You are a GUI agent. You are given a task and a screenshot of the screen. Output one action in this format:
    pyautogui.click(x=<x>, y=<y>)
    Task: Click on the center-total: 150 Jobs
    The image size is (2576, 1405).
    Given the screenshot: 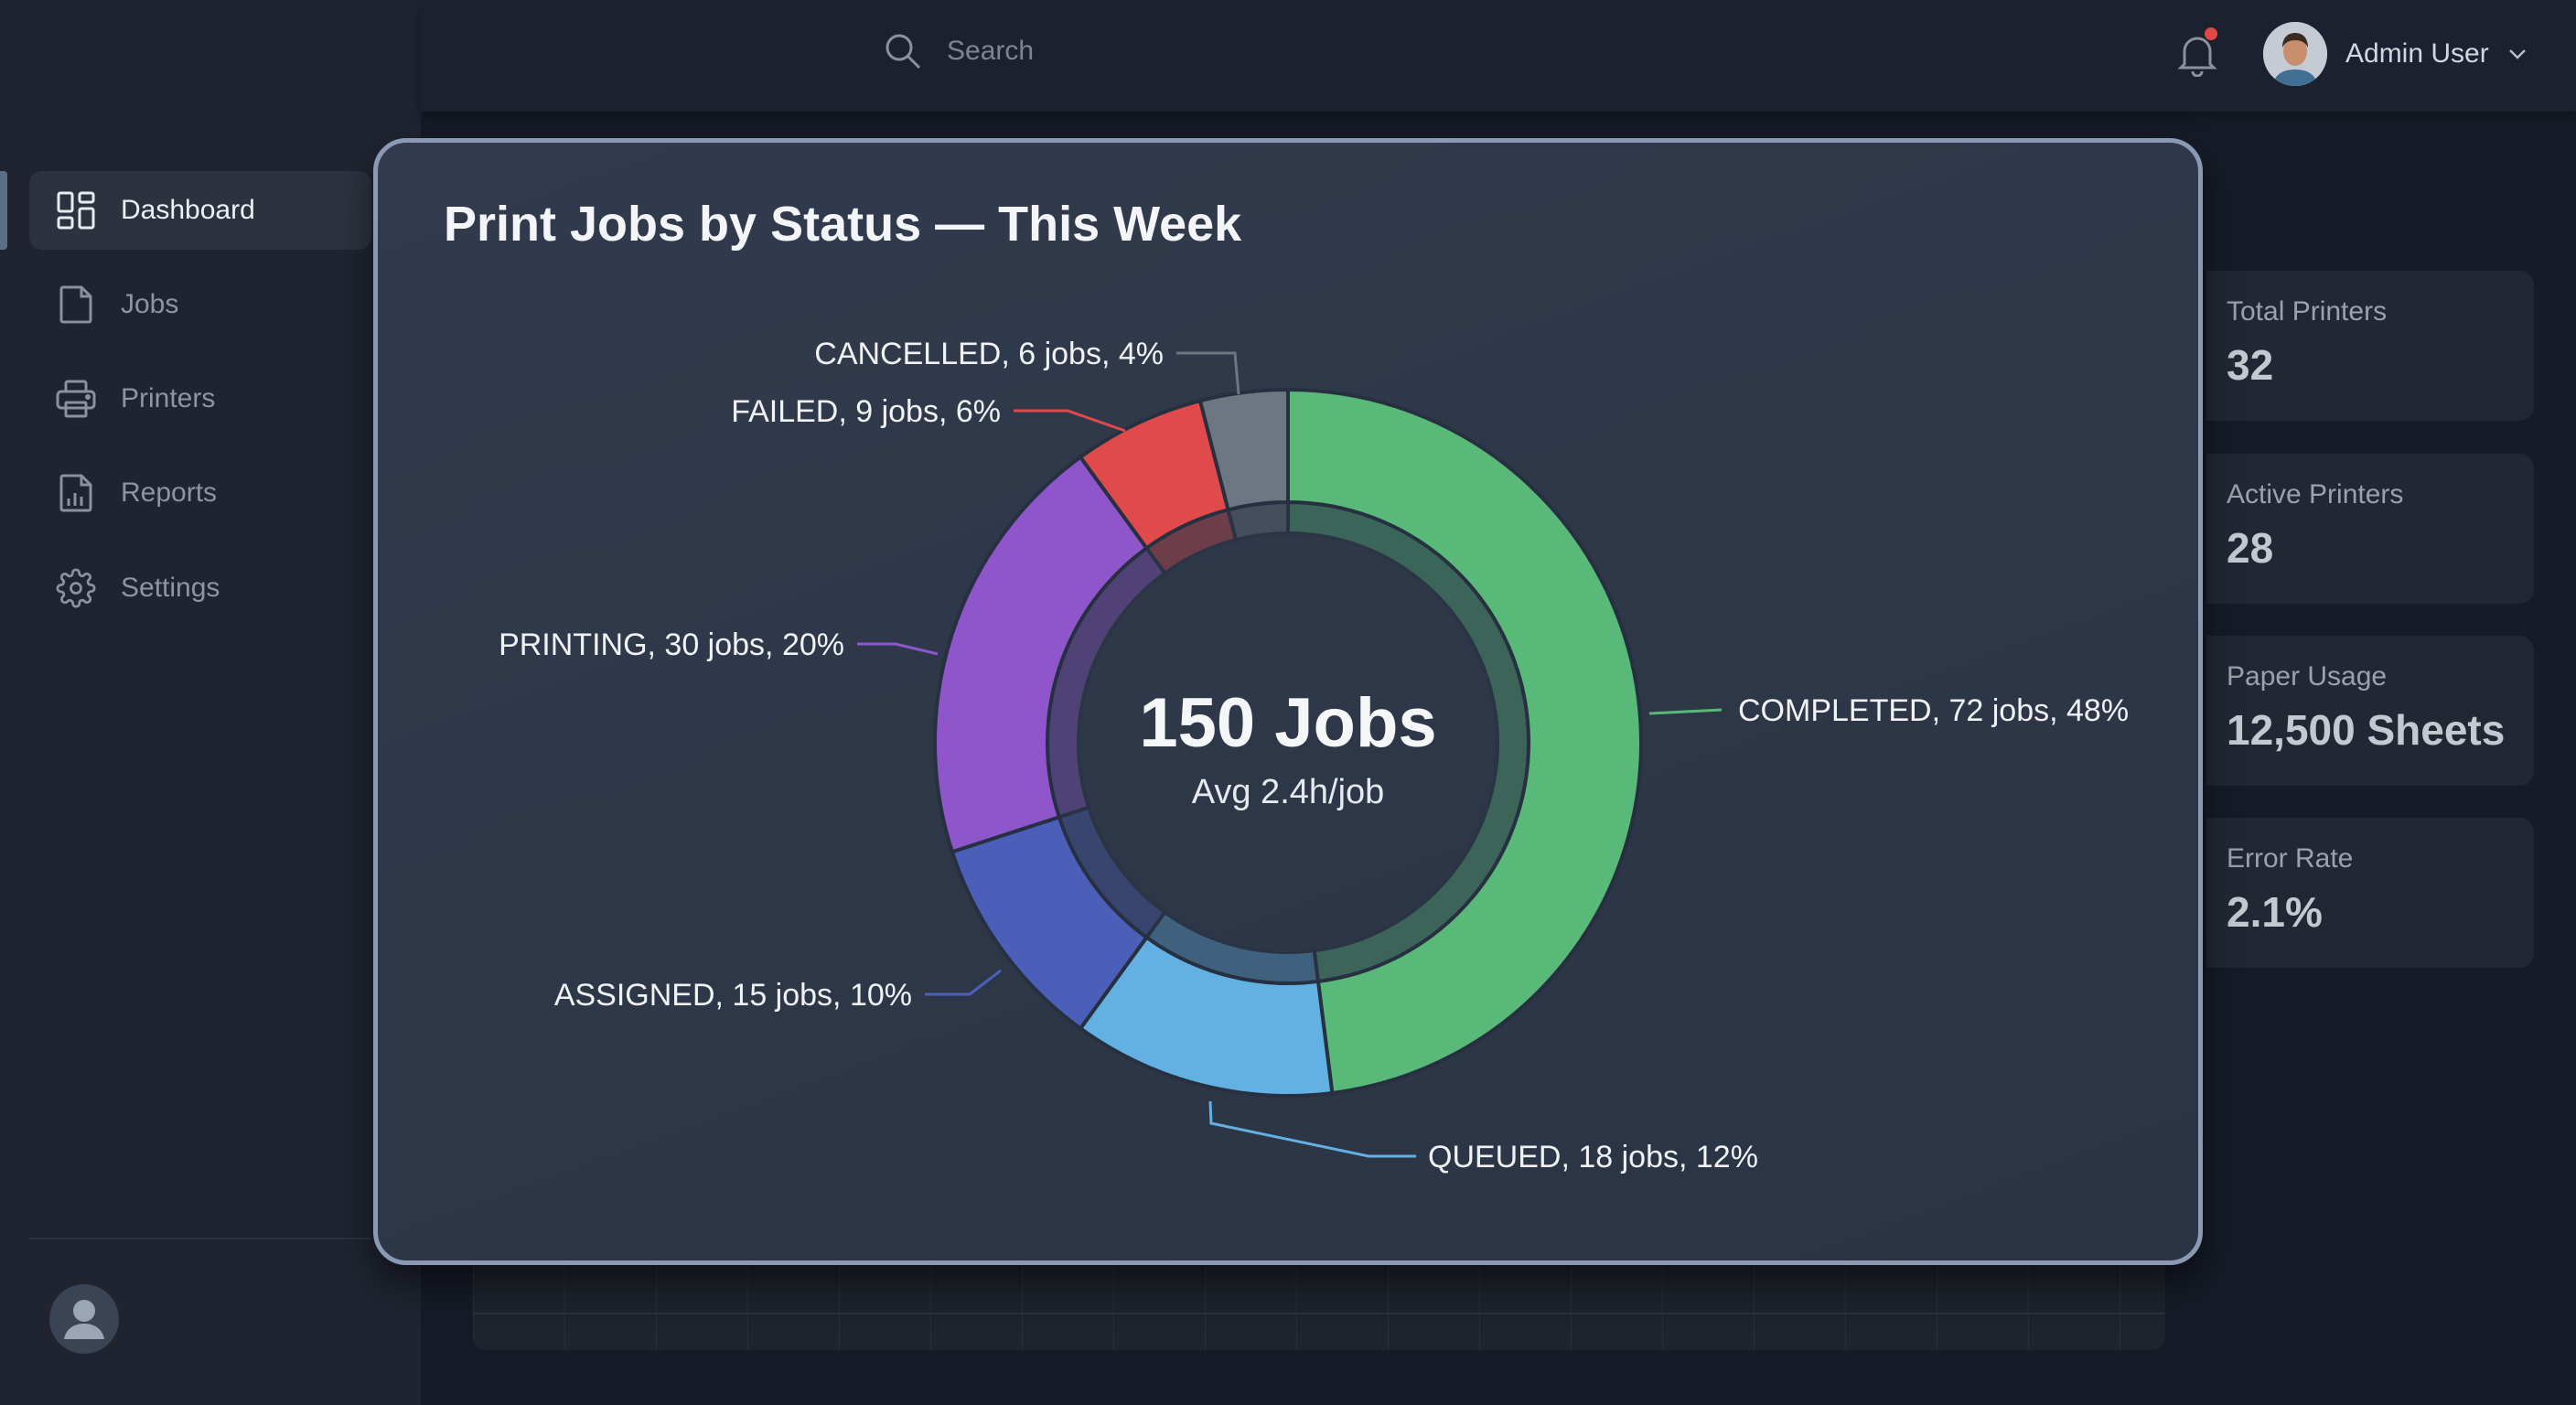 What is the action you would take?
    pyautogui.click(x=1288, y=723)
    